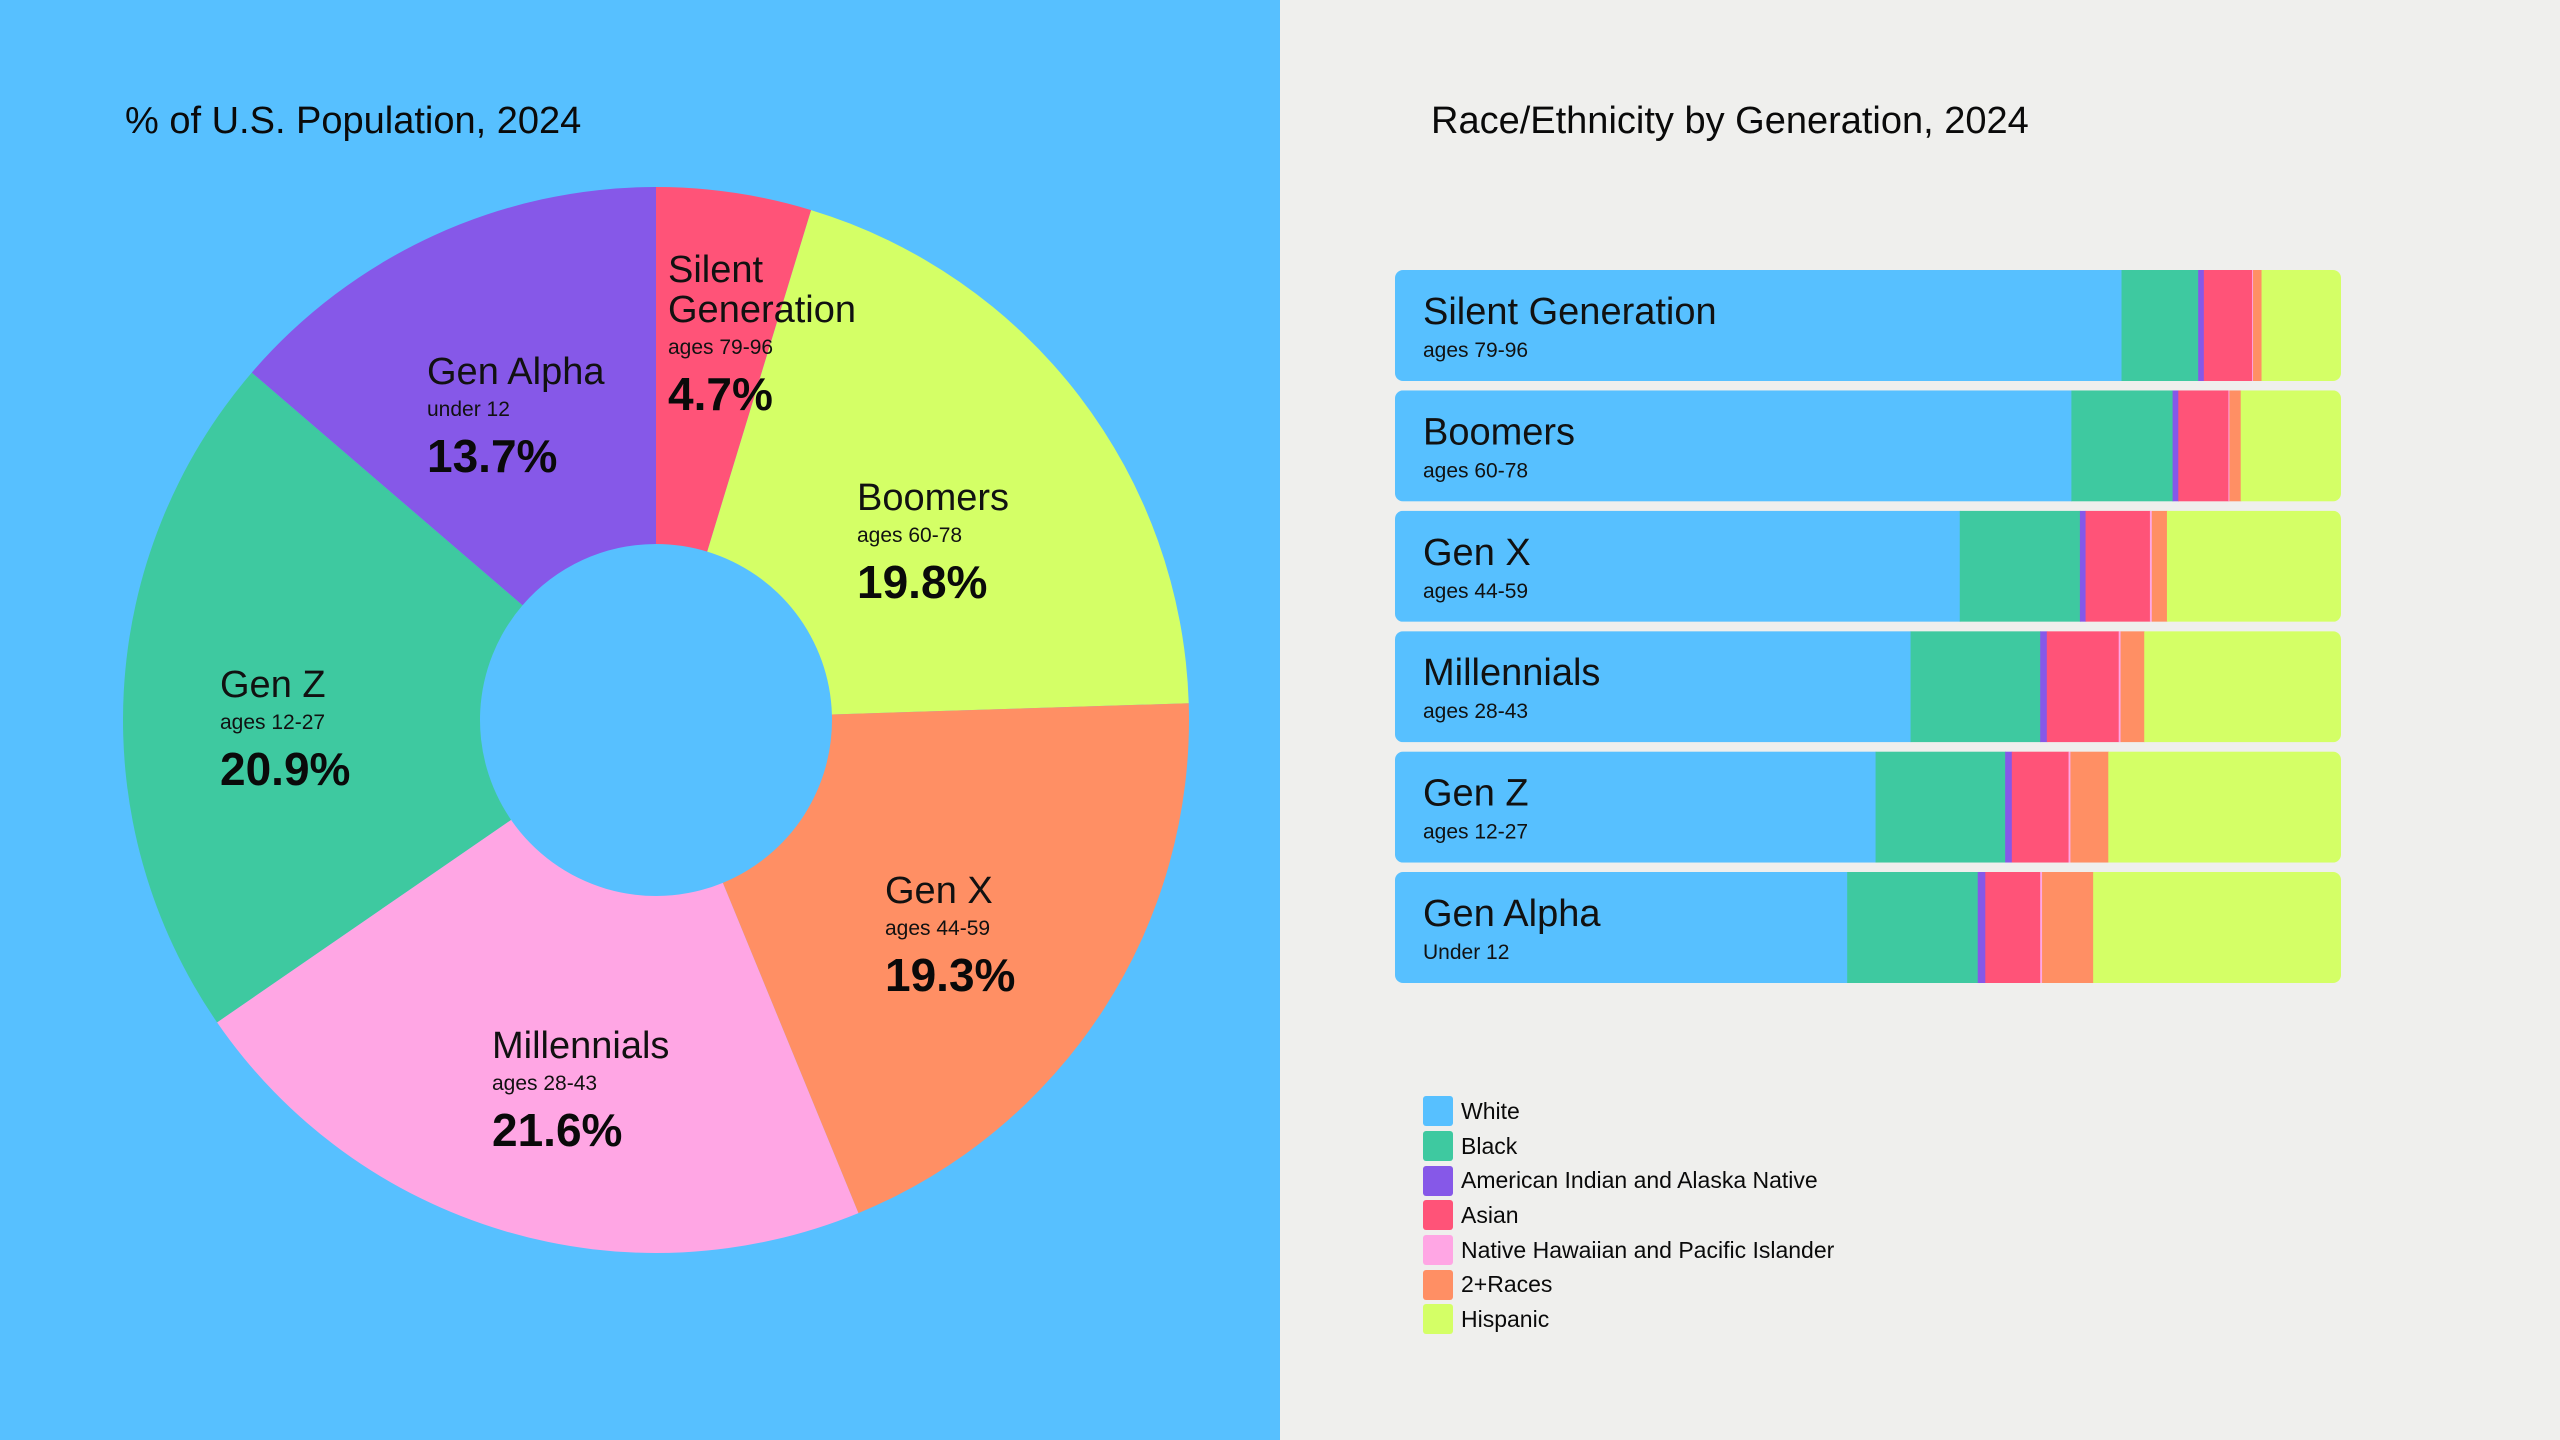 Image resolution: width=2560 pixels, height=1440 pixels. What do you see at coordinates (557, 1130) in the screenshot?
I see `donut-value-label: 21.6%` at bounding box center [557, 1130].